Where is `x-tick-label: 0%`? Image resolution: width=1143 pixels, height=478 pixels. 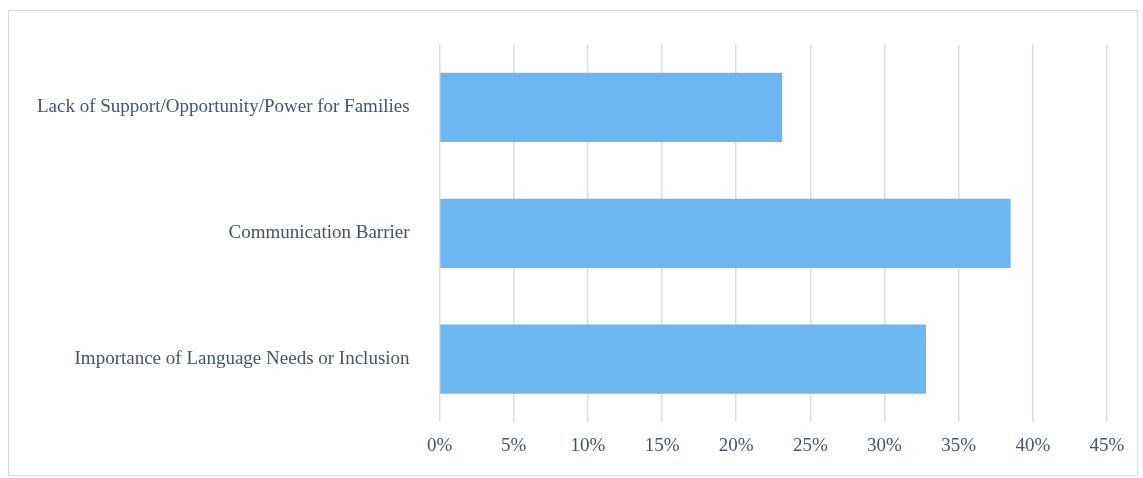 x-tick-label: 0% is located at coordinates (439, 444).